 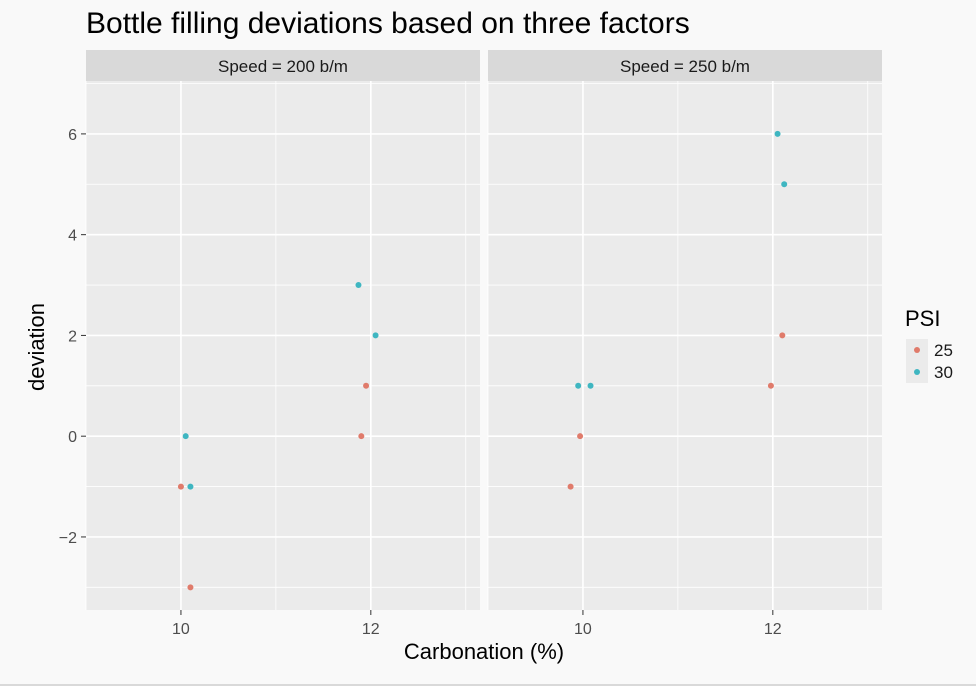 What do you see at coordinates (72, 236) in the screenshot?
I see `y-tick-label: 4` at bounding box center [72, 236].